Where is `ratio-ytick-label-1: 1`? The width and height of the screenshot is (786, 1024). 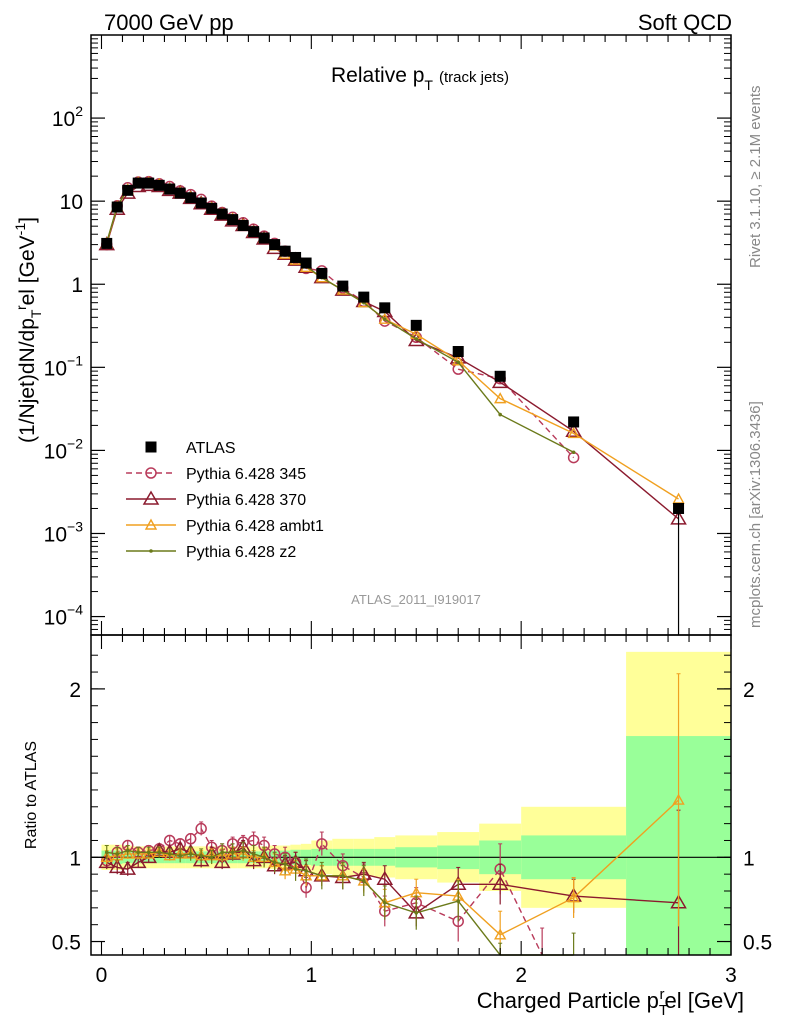 ratio-ytick-label-1: 1 is located at coordinates (75, 858).